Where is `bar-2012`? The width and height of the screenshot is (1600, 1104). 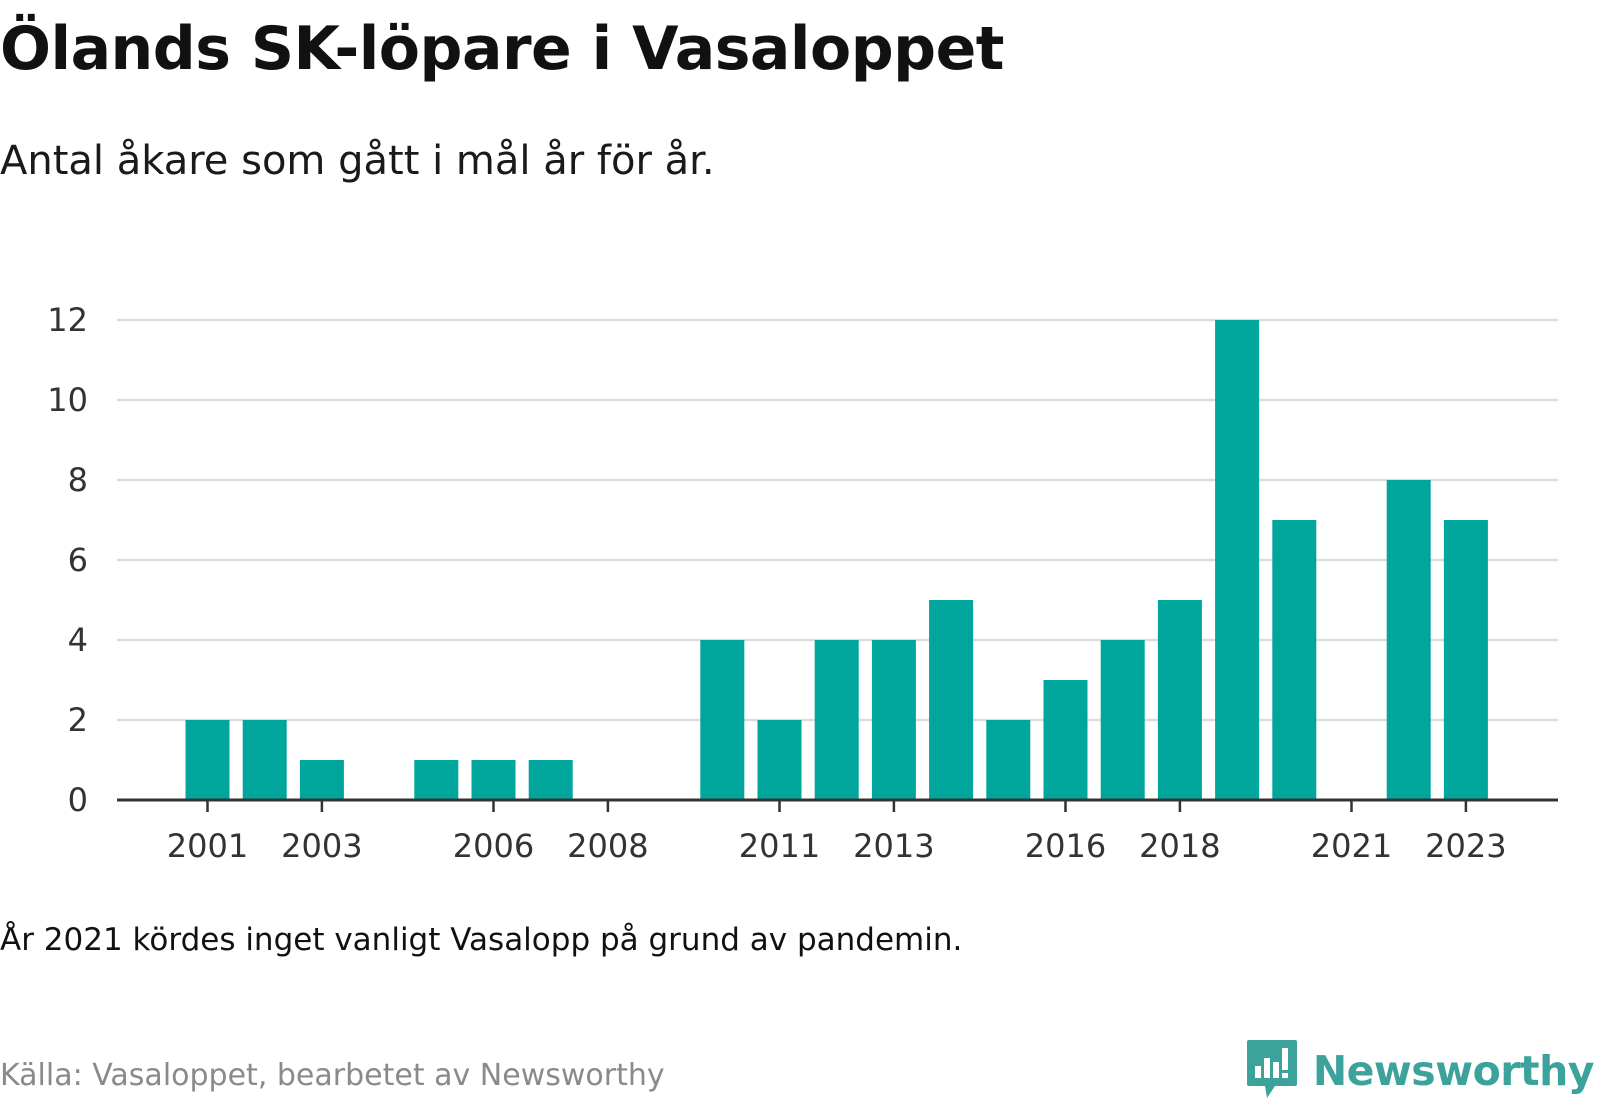
bar-2012 is located at coordinates (836, 720).